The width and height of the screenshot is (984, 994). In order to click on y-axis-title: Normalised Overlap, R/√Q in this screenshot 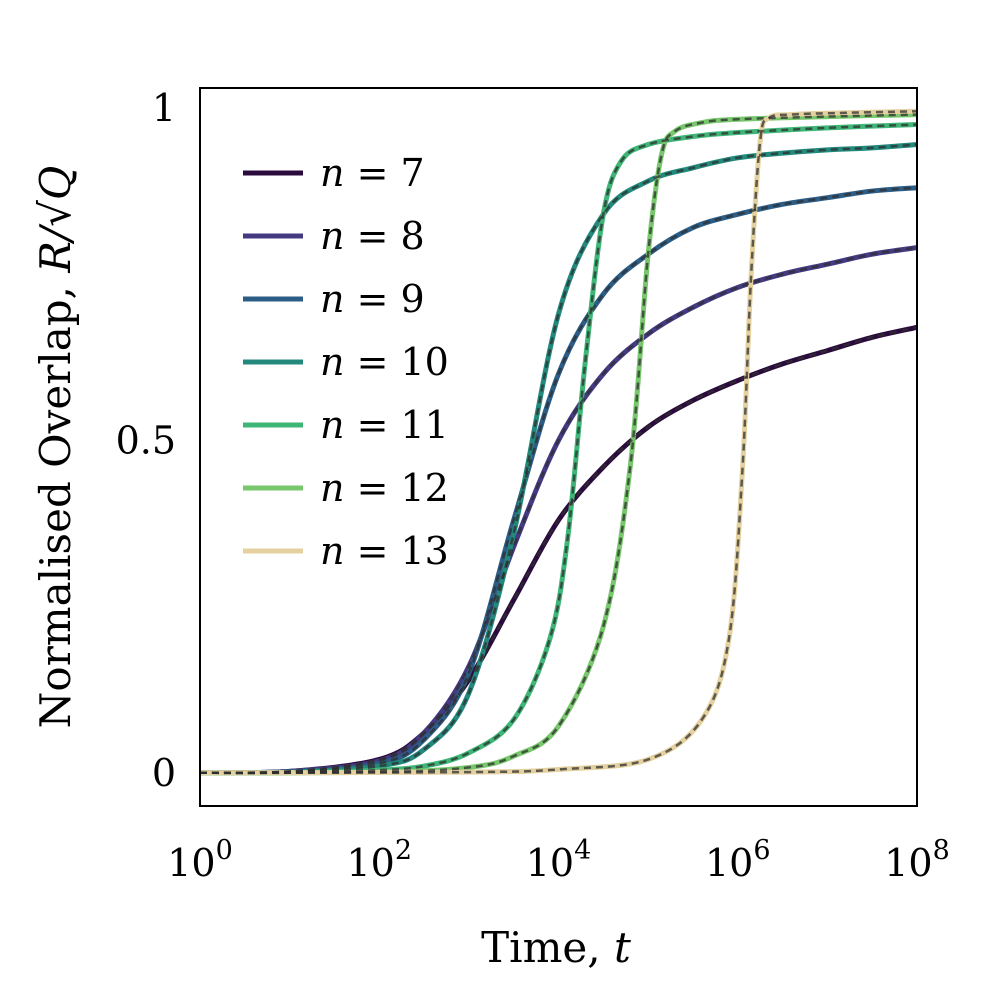, I will do `click(55, 447)`.